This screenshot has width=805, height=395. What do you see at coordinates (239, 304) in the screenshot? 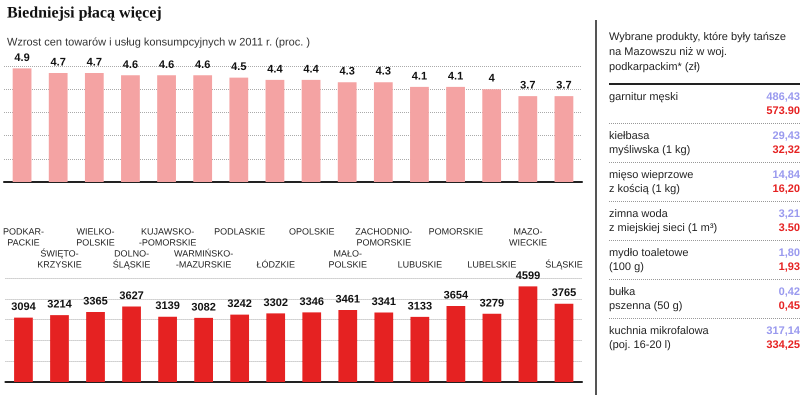
I see `data-label: 3242` at bounding box center [239, 304].